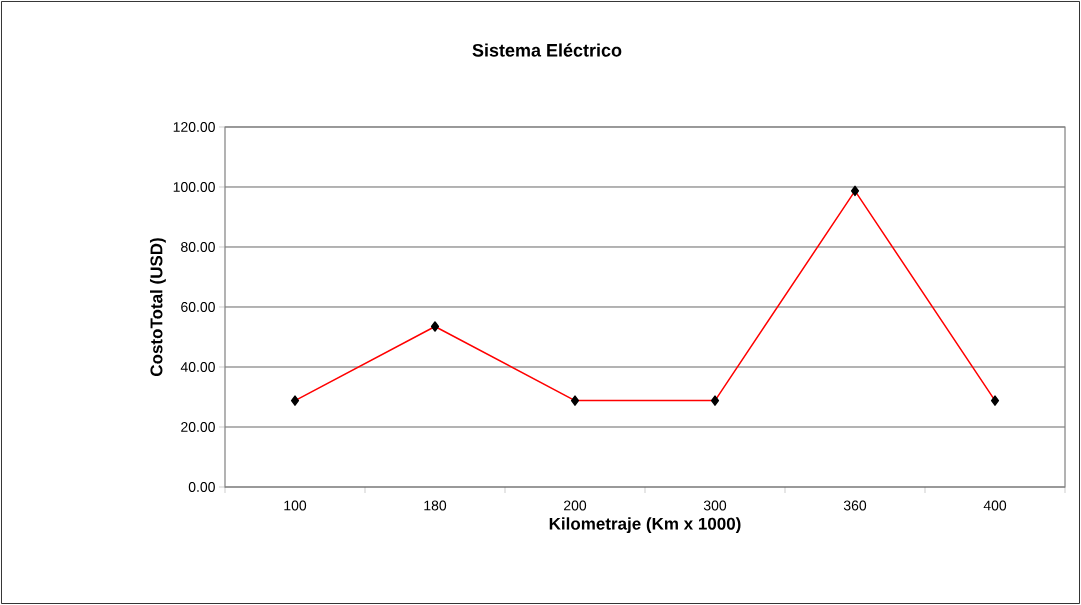 This screenshot has height=605, width=1081. Describe the element at coordinates (435, 505) in the screenshot. I see `x-tick-label: 180` at that location.